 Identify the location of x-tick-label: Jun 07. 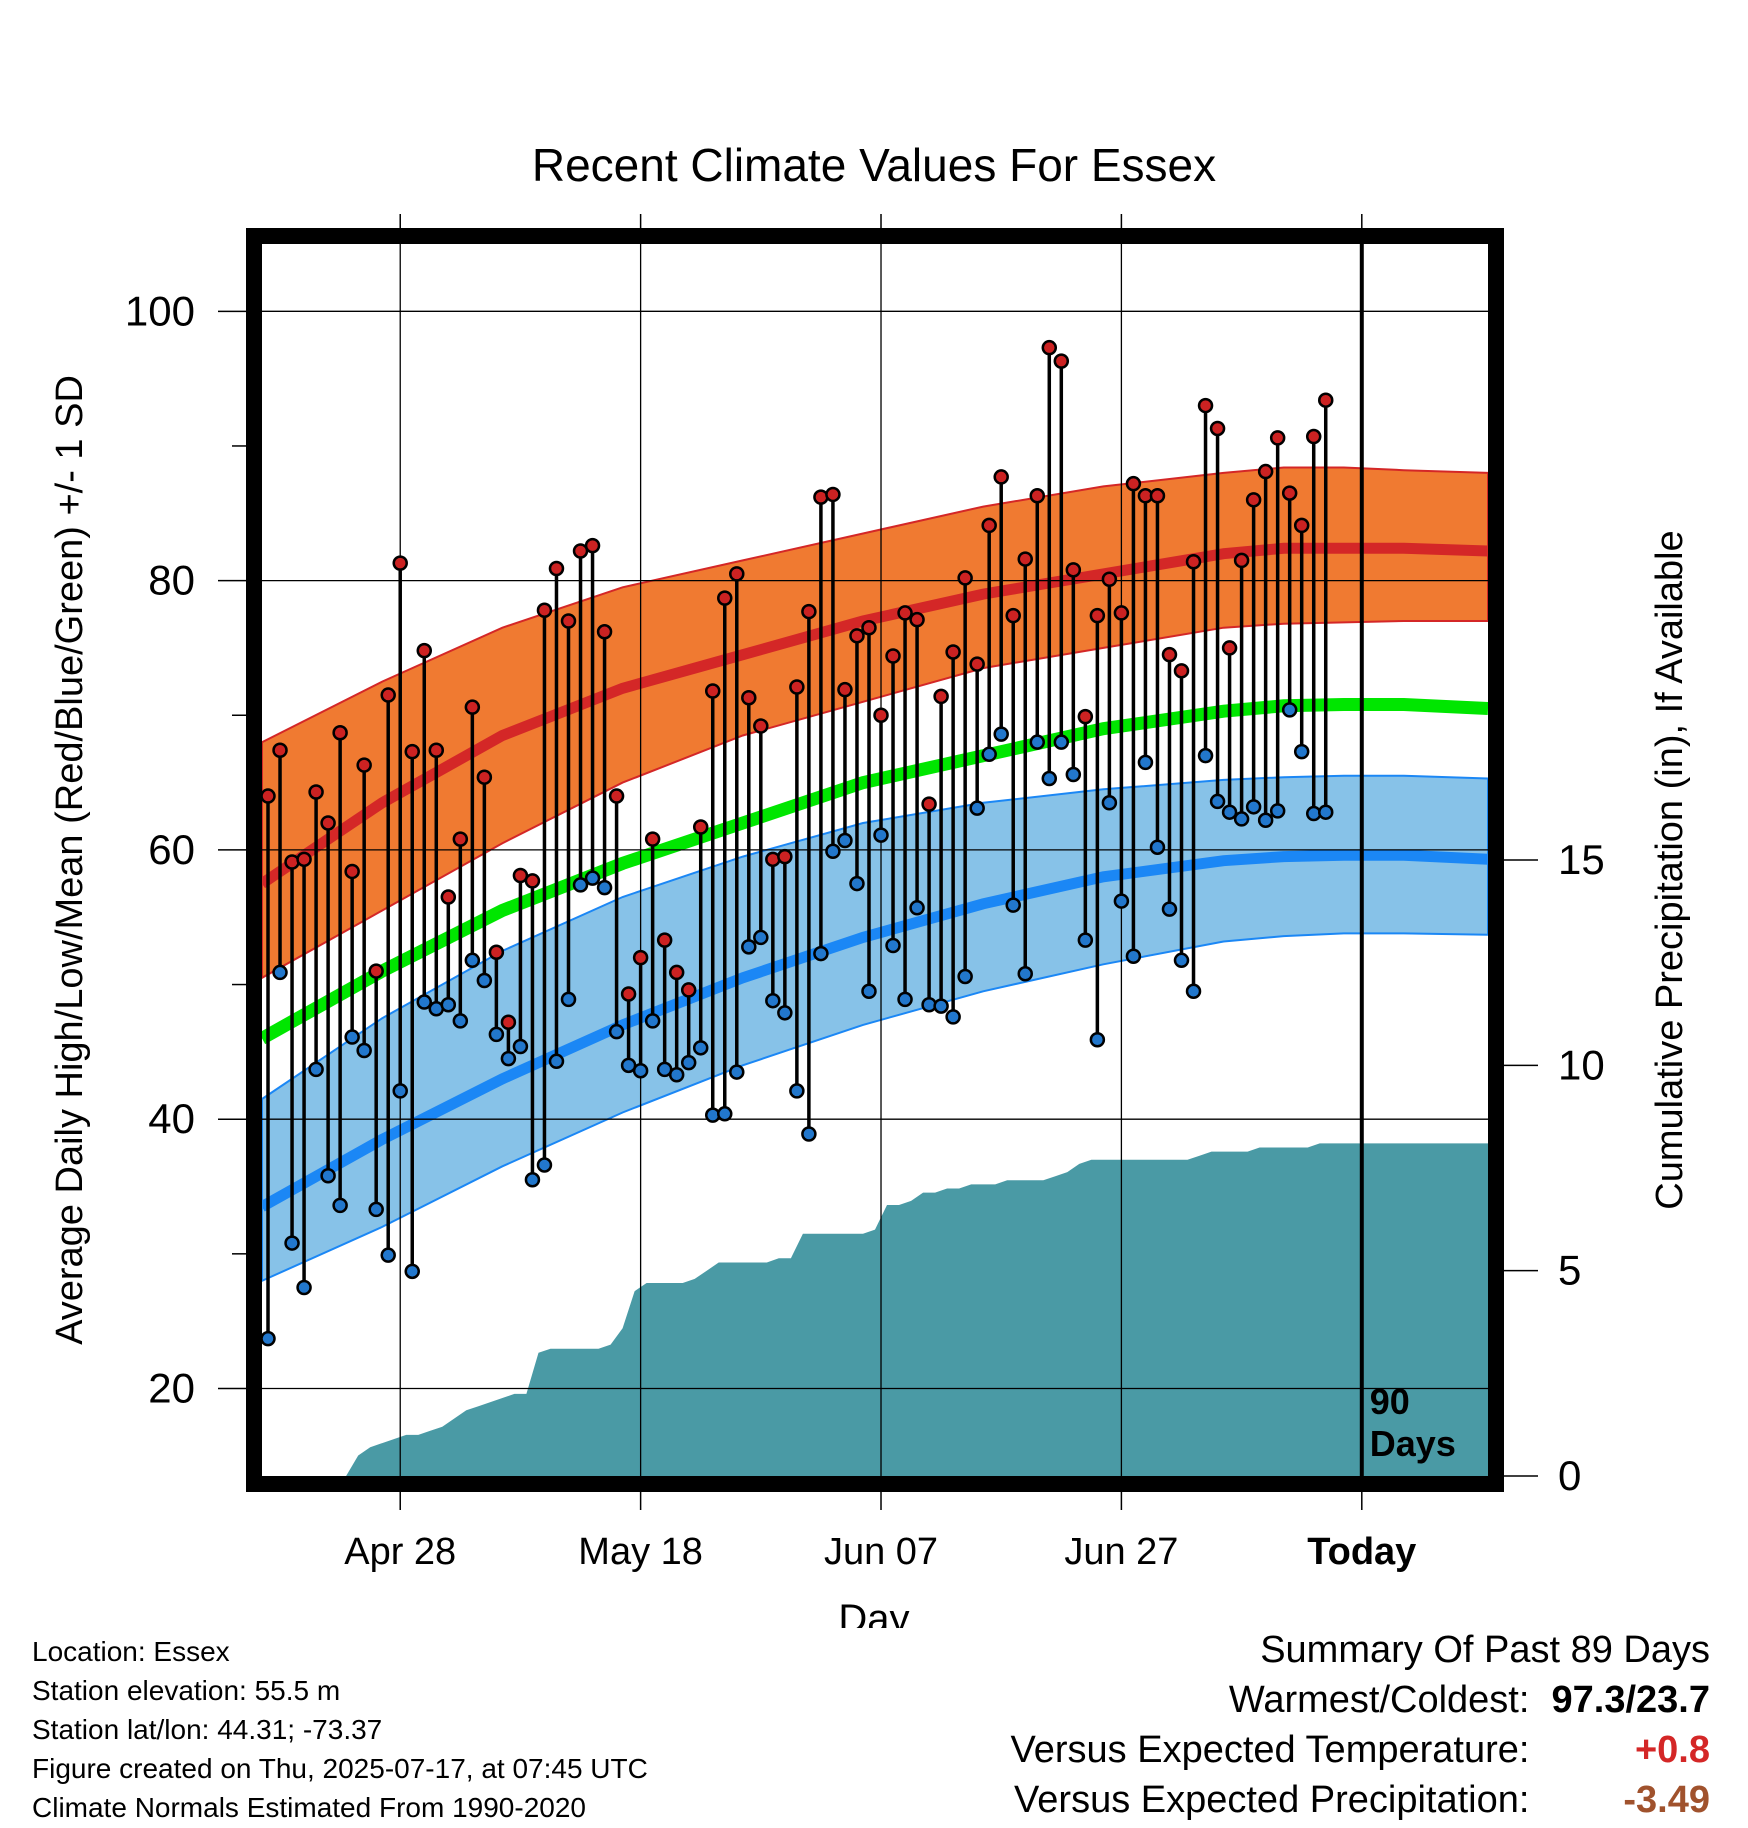
(881, 1552).